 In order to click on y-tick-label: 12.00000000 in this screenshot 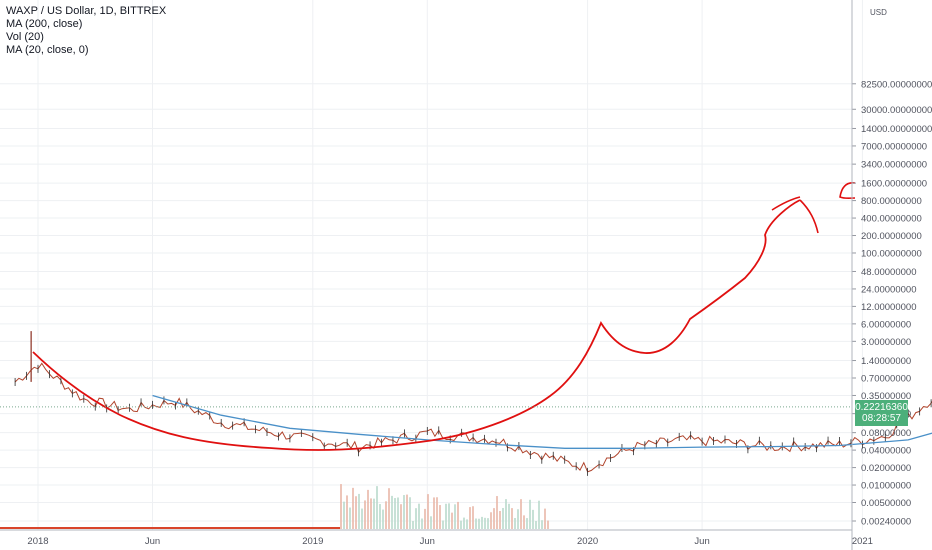, I will do `click(888, 307)`.